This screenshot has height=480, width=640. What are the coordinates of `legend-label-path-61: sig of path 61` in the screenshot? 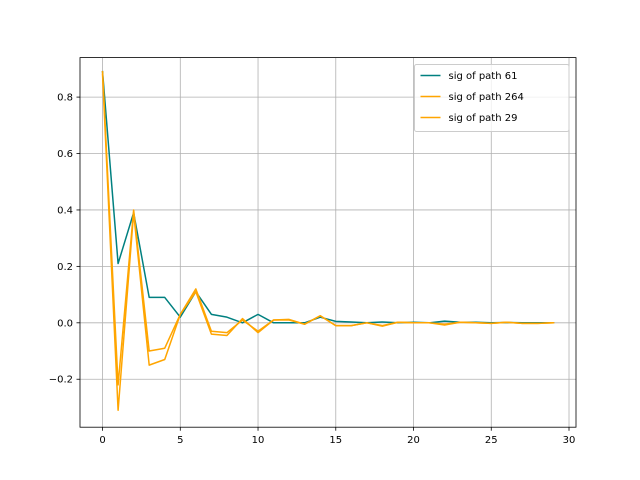 It's located at (483, 76).